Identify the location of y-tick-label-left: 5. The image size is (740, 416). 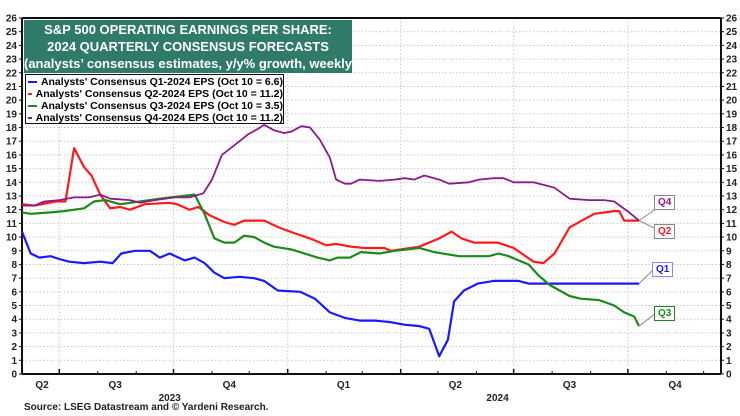
(14, 306).